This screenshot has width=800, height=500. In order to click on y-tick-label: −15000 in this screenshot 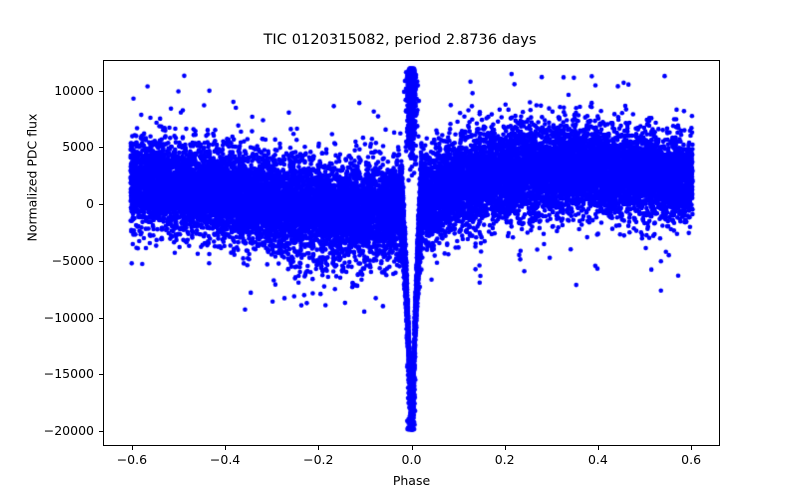, I will do `click(68, 374)`.